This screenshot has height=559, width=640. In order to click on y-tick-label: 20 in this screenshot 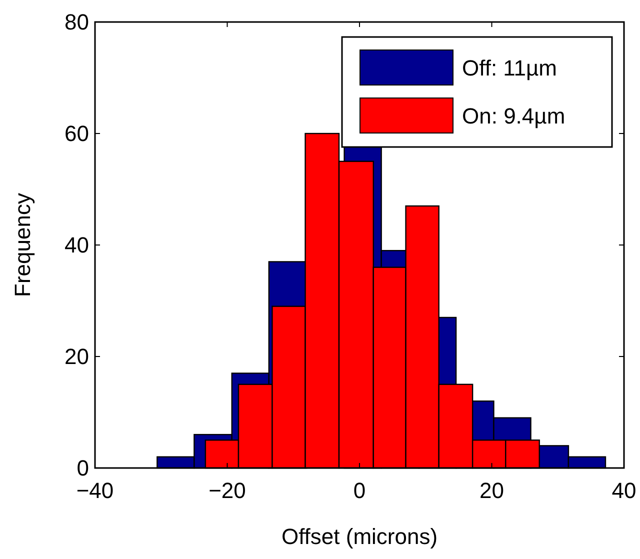, I will do `click(76, 357)`.